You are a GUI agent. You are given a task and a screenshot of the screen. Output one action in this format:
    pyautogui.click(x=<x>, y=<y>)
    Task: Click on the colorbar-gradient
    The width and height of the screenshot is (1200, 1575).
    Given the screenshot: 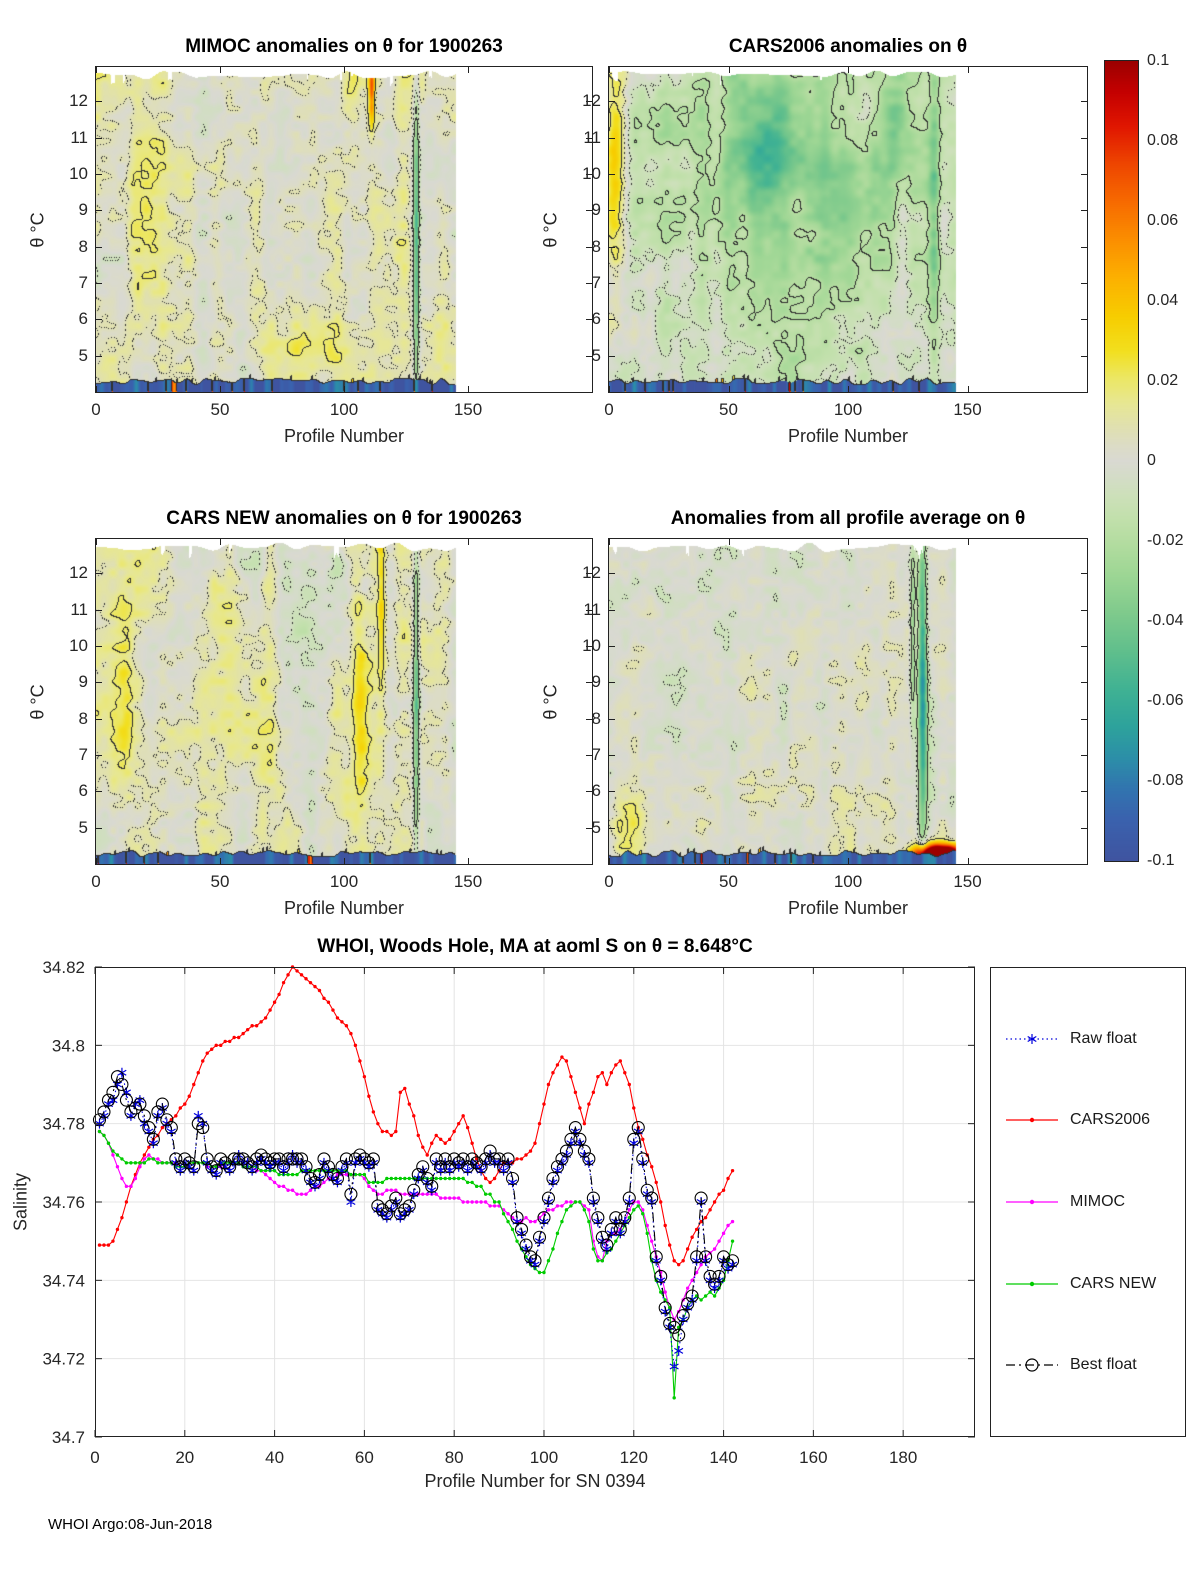 What is the action you would take?
    pyautogui.click(x=1121, y=461)
    